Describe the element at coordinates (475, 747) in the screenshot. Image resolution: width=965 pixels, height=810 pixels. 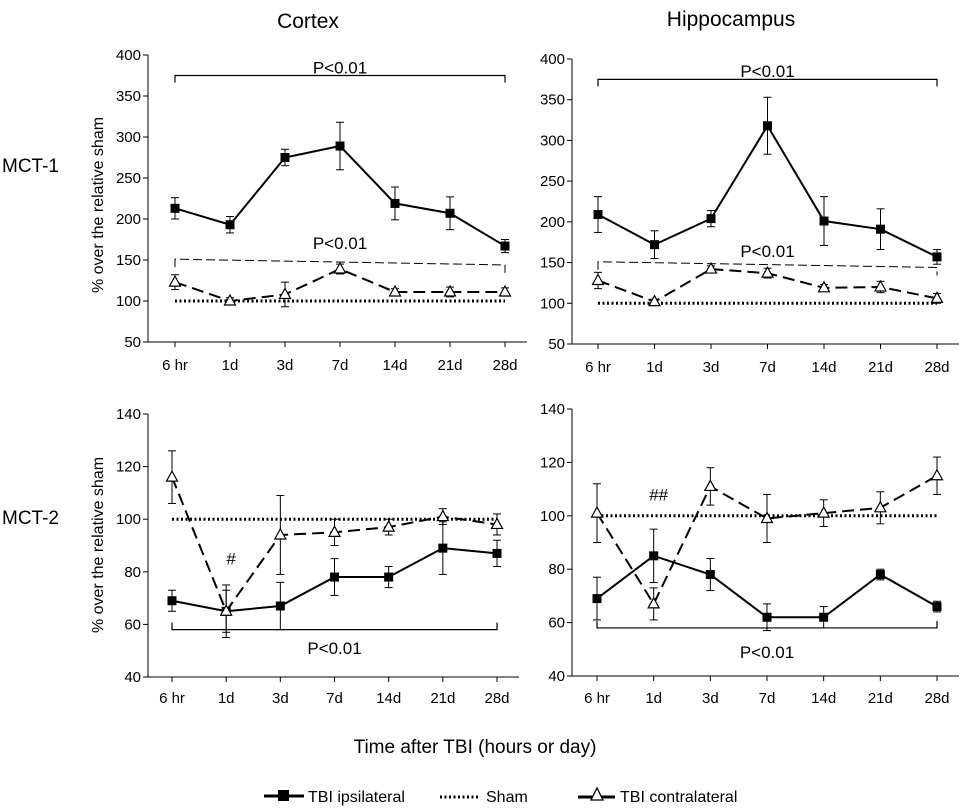
I see `x-axis-label: Time after TBI (hours or day)` at that location.